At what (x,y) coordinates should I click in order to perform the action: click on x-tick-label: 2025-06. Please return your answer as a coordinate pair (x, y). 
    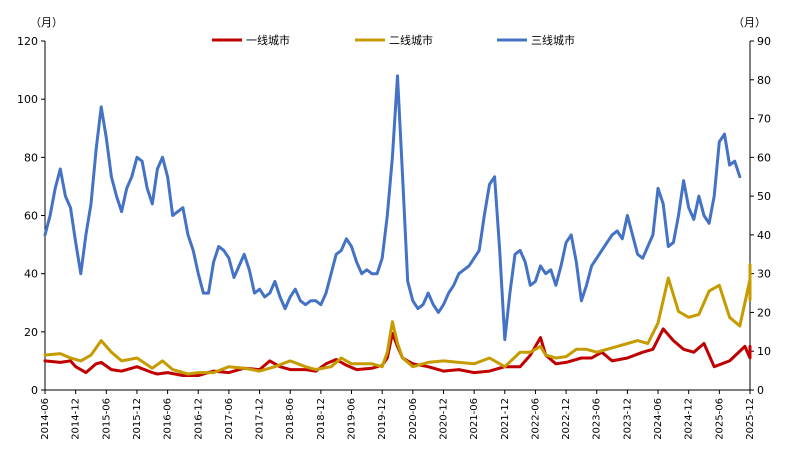
    Looking at the image, I should click on (719, 419).